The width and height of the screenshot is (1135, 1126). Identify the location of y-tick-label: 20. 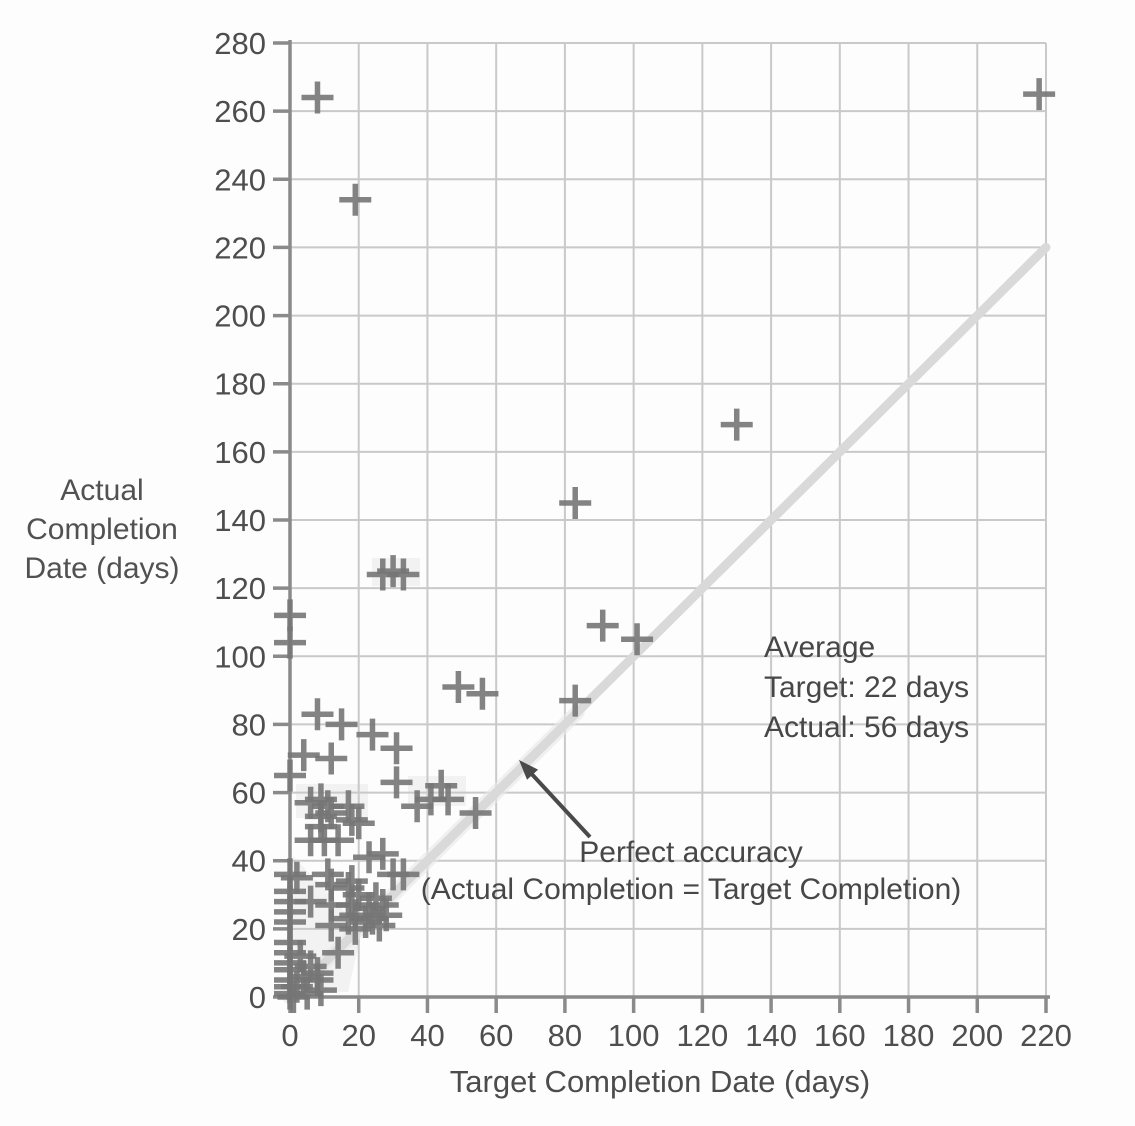
(249, 929).